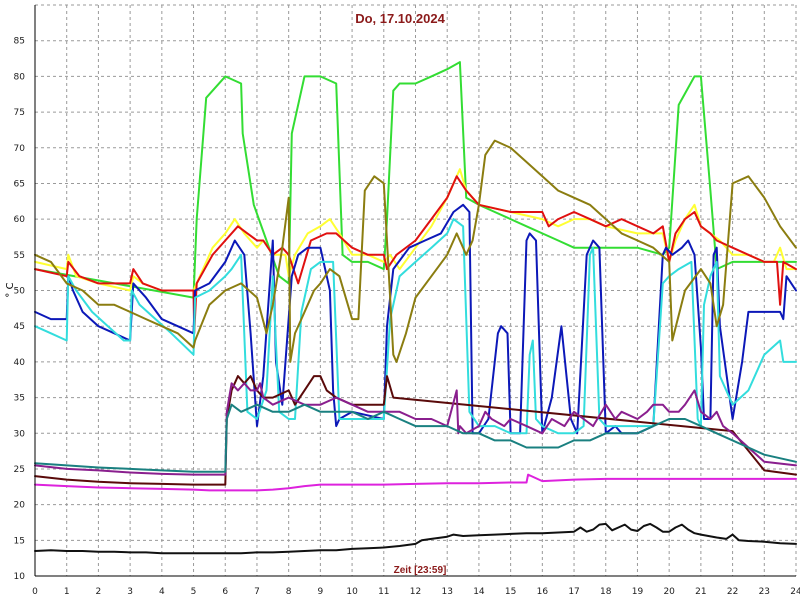 Image resolution: width=800 pixels, height=600 pixels. What do you see at coordinates (479, 592) in the screenshot?
I see `x-tick-label: 14` at bounding box center [479, 592].